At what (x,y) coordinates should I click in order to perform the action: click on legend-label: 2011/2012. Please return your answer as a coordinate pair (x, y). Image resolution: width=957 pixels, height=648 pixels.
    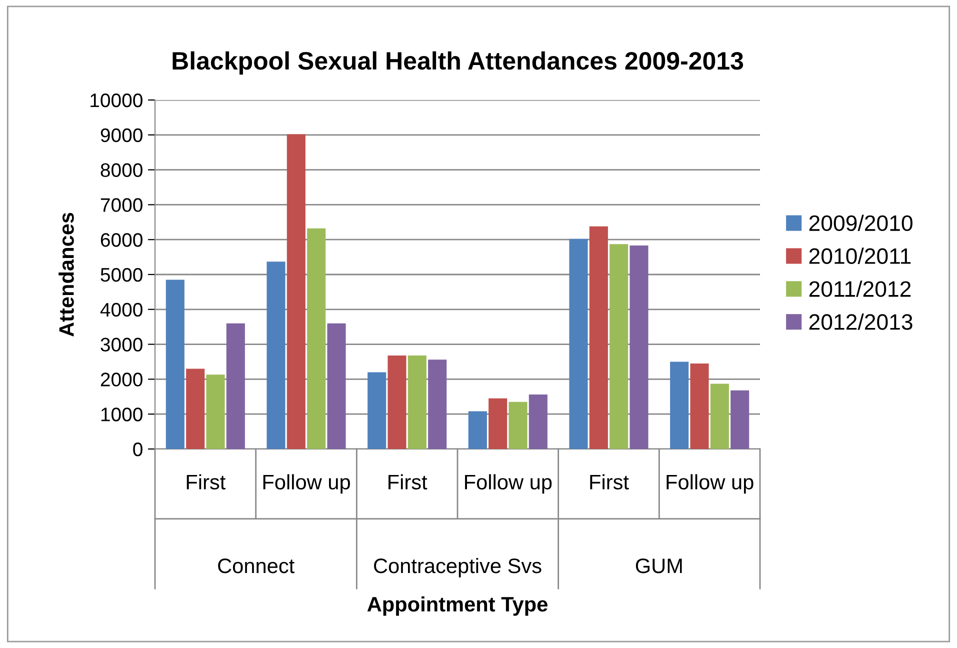
    Looking at the image, I should click on (860, 288).